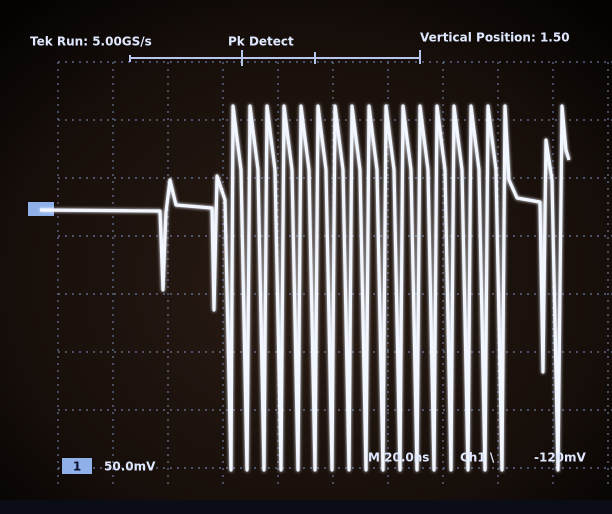  Describe the element at coordinates (91, 42) in the screenshot. I see `acquisition-status: Tek Run: 5.00GS/s` at that location.